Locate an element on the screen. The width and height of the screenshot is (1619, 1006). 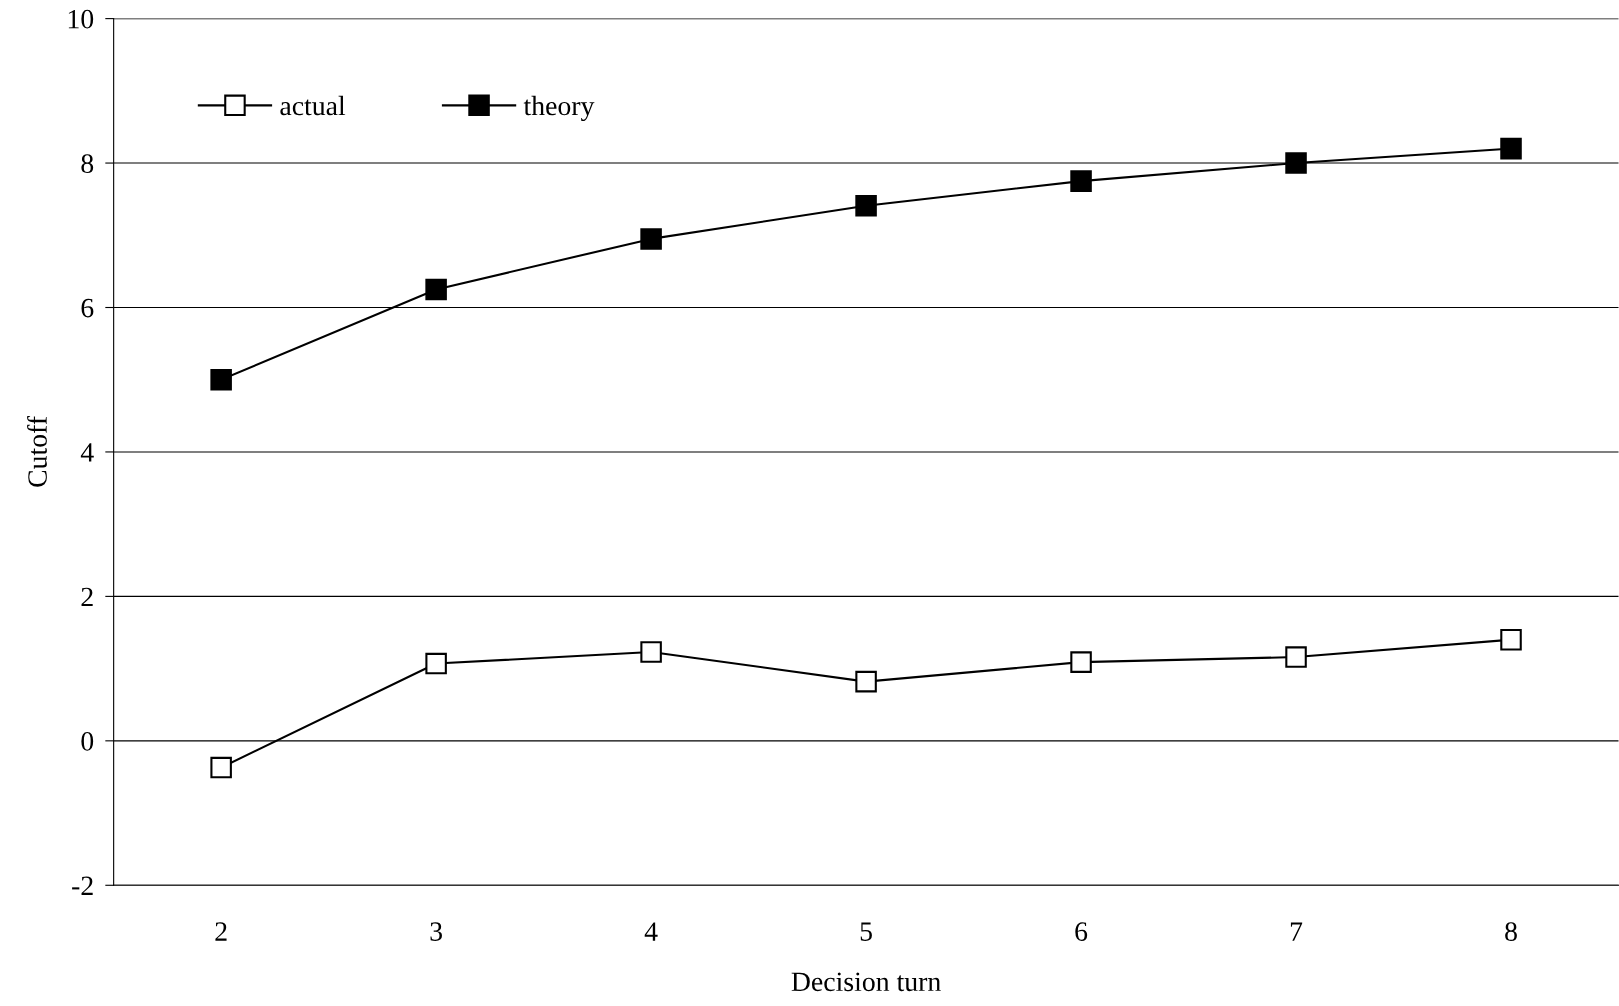
x-tick-label: 3 is located at coordinates (436, 931).